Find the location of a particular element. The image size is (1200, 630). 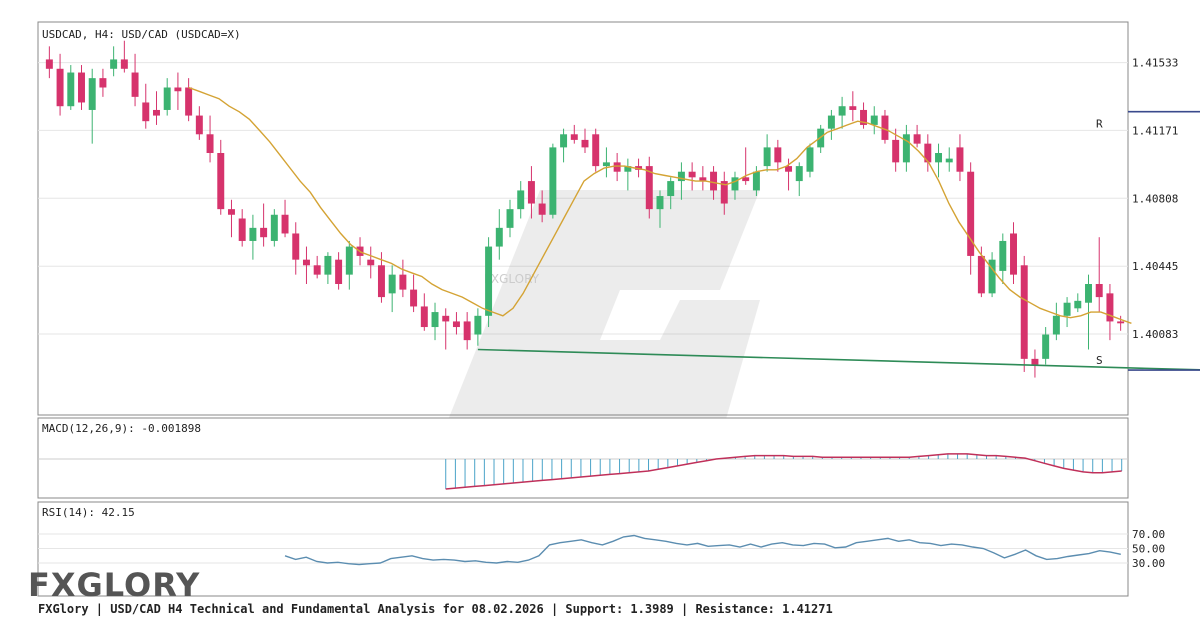

y-tick-label: 1.40445 is located at coordinates (1155, 266).